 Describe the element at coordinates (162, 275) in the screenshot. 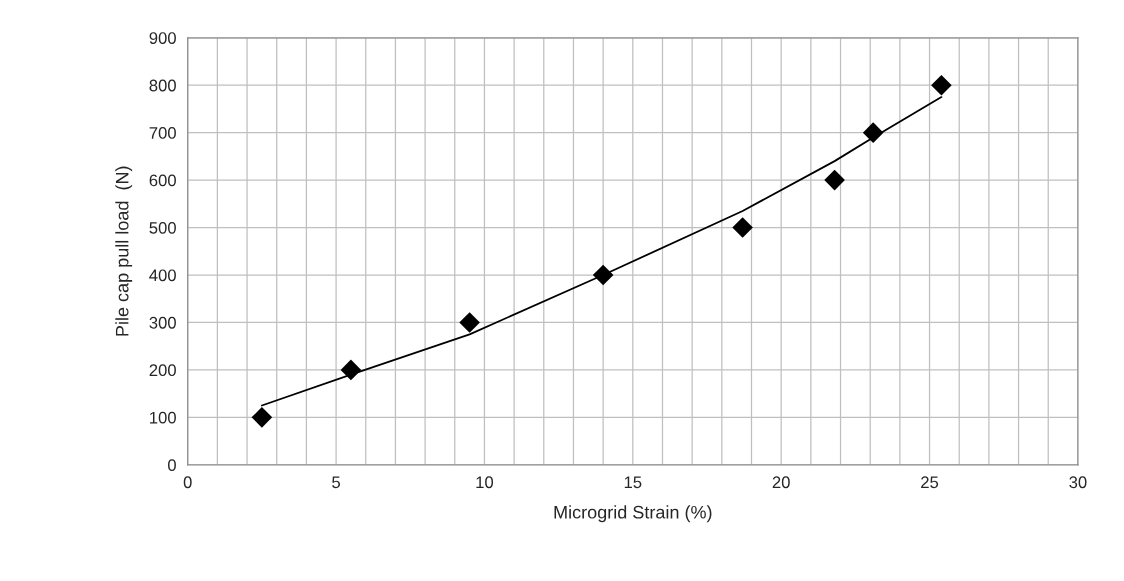

I see `y-tick-label: 400` at that location.